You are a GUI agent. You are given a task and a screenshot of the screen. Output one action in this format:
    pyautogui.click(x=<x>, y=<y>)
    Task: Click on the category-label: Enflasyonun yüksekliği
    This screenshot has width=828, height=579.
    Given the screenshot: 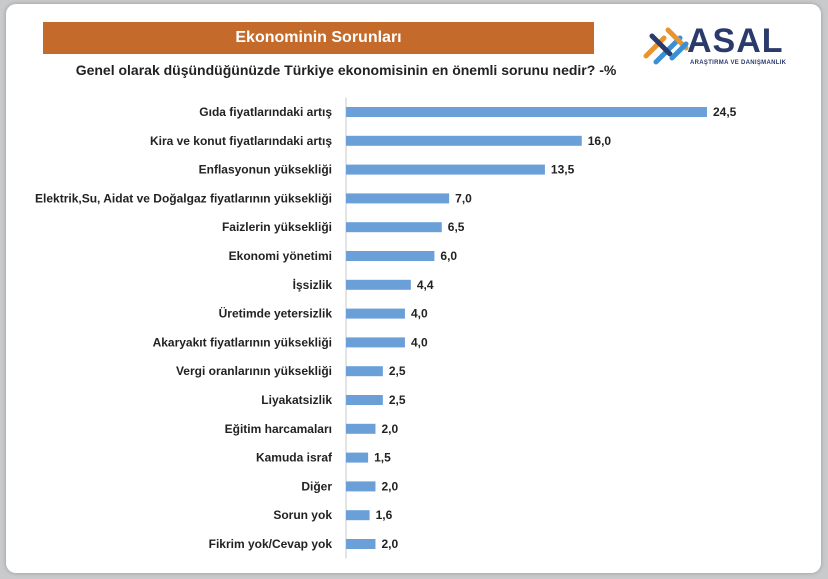 What is the action you would take?
    pyautogui.click(x=265, y=170)
    